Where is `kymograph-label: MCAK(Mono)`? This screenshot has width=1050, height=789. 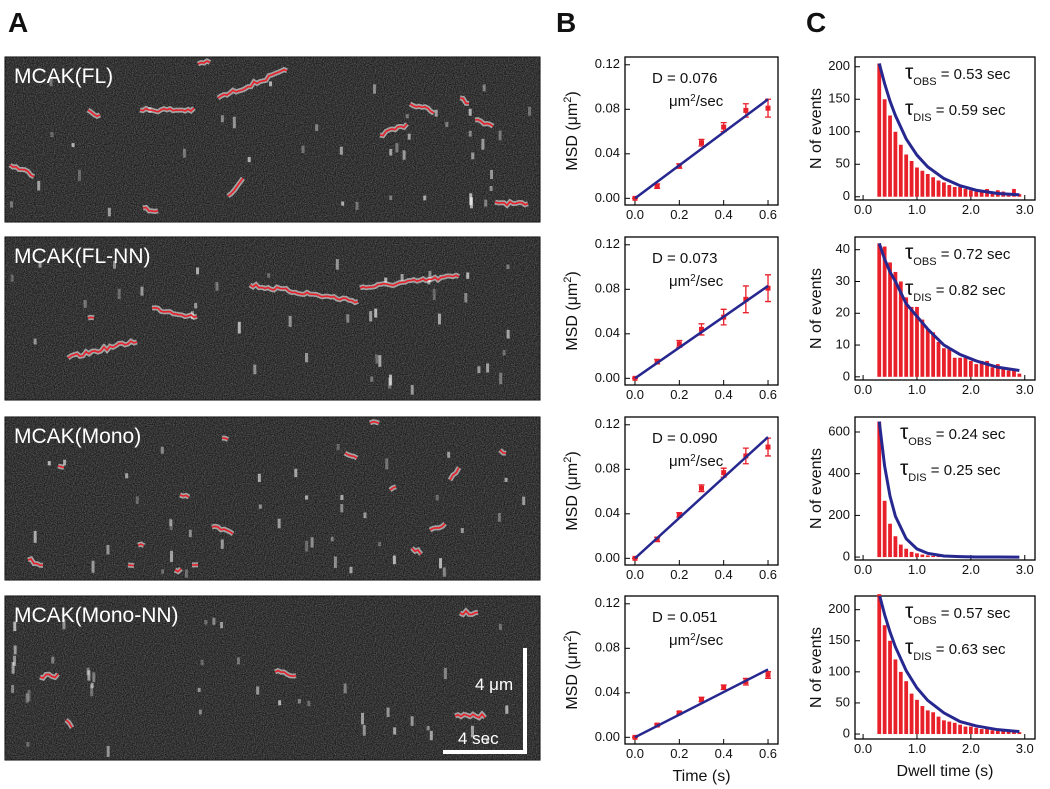 kymograph-label: MCAK(Mono) is located at coordinates (77, 436).